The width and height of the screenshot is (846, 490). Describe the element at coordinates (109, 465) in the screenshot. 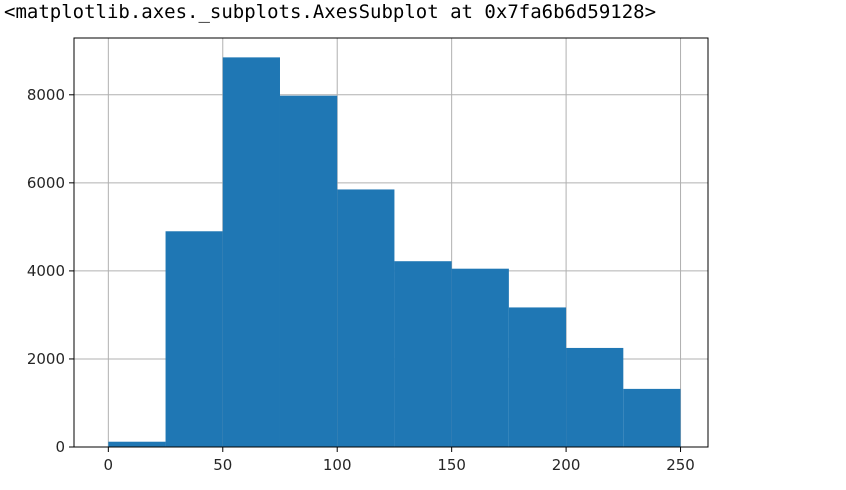

I see `x-tick-label-0: 0` at that location.